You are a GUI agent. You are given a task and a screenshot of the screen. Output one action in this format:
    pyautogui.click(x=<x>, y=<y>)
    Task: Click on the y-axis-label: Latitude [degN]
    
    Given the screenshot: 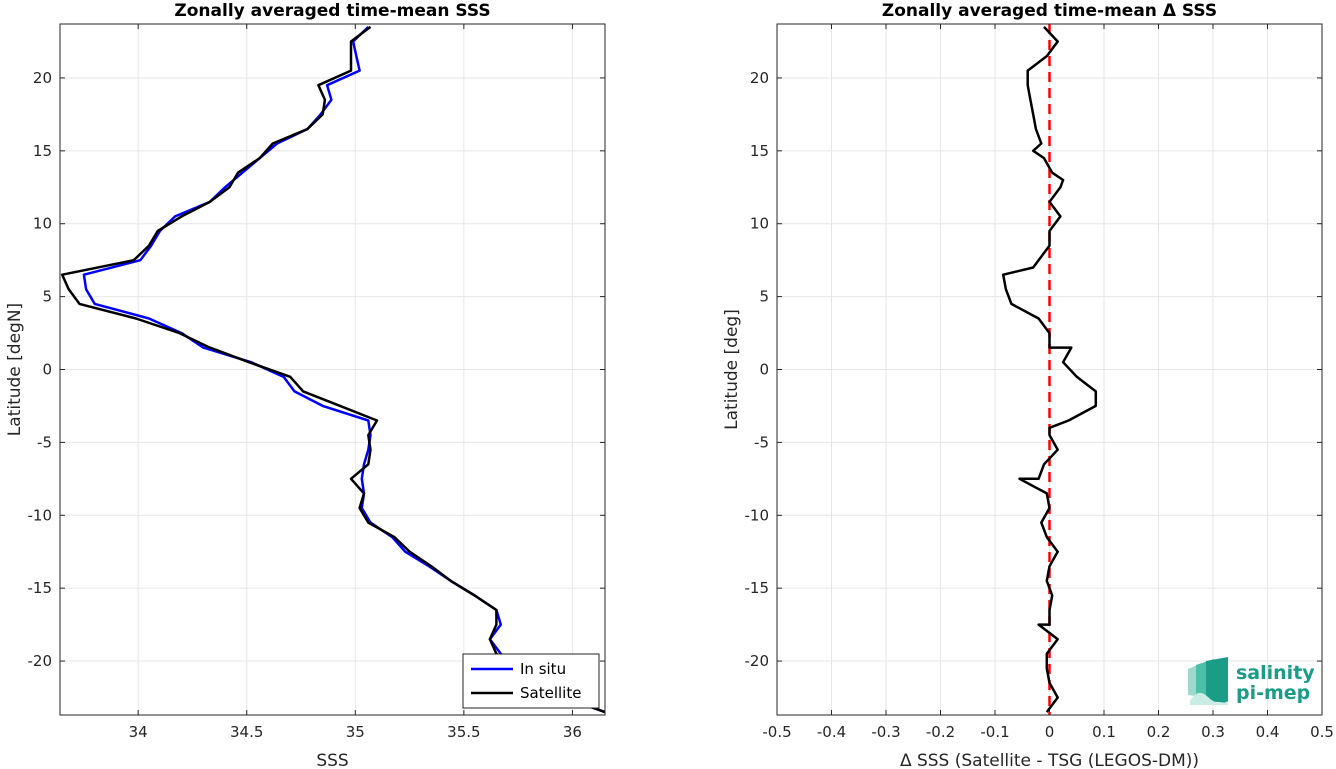 What is the action you would take?
    pyautogui.click(x=15, y=369)
    